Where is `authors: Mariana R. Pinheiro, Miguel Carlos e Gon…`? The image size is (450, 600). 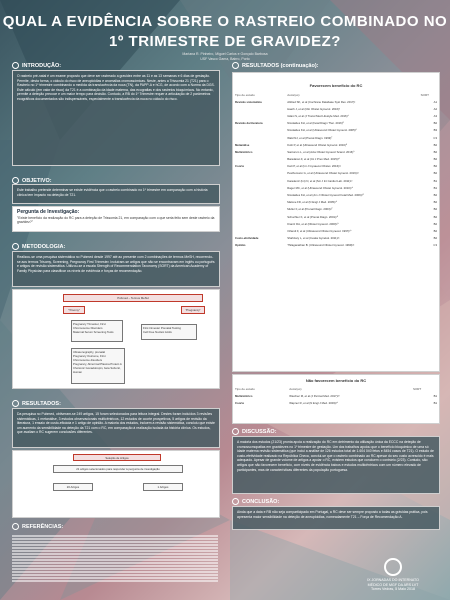 authors: Mariana R. Pinheiro, Miguel Carlos e Gon… is located at coordinates (225, 57).